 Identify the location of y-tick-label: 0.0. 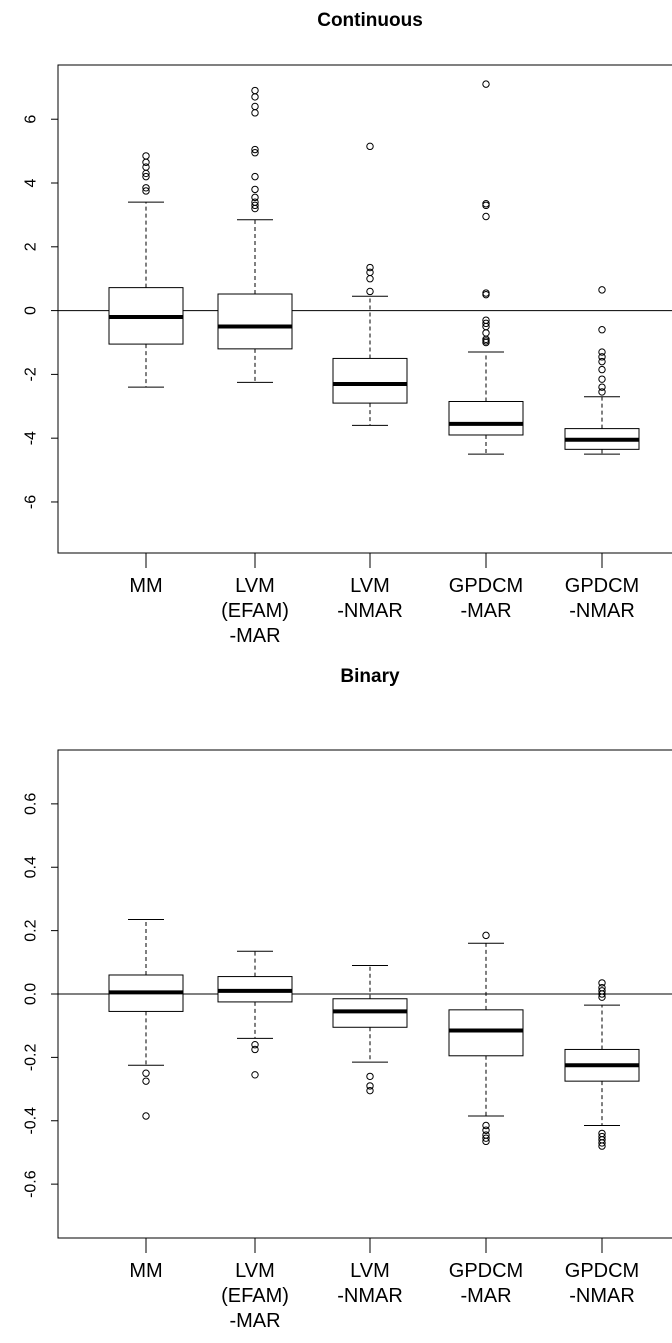
(31, 994).